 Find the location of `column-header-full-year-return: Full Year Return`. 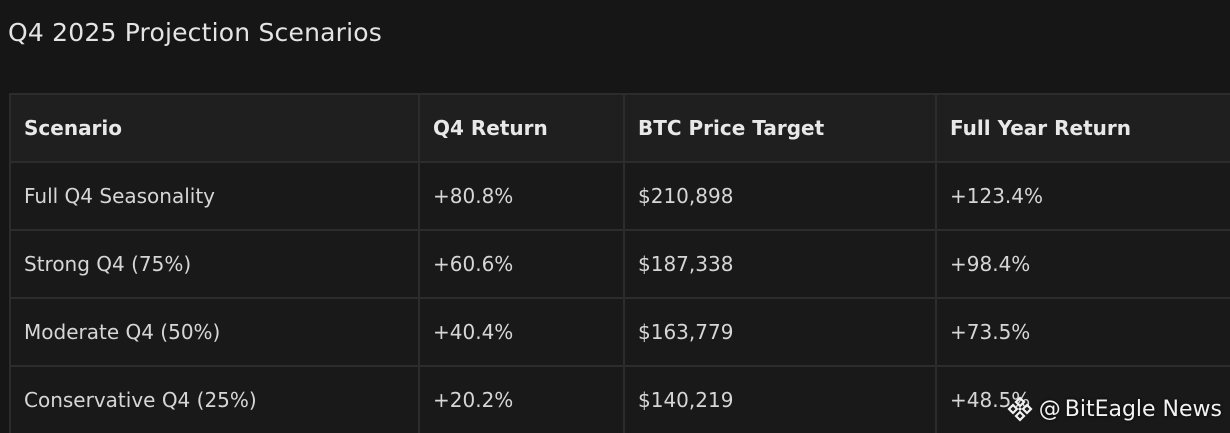

column-header-full-year-return: Full Year Return is located at coordinates (1082, 128).